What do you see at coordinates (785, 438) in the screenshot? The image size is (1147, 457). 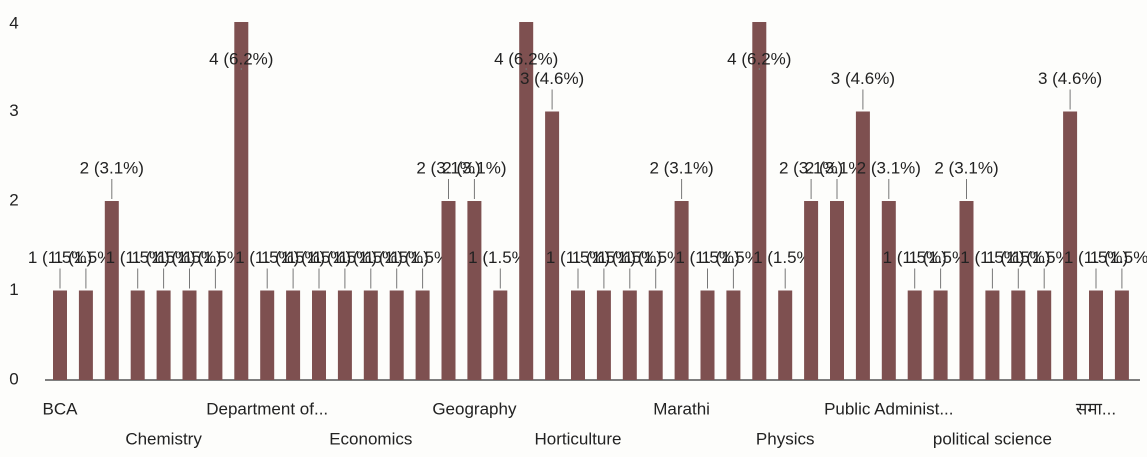 I see `x-tick-label: Physics` at bounding box center [785, 438].